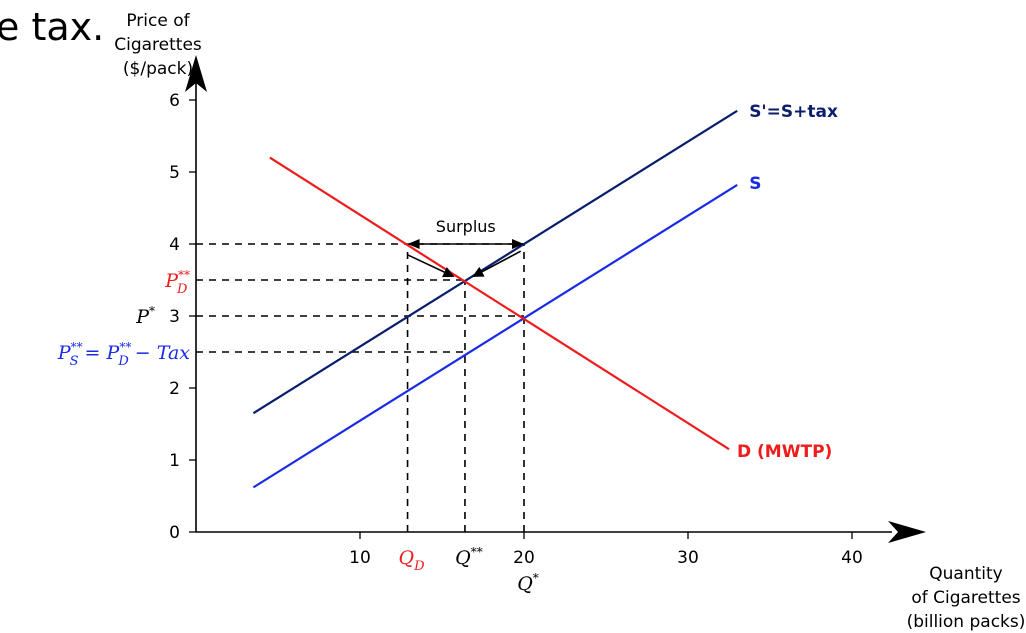  I want to click on x-ticks: 10 20 30 40, so click(606, 550).